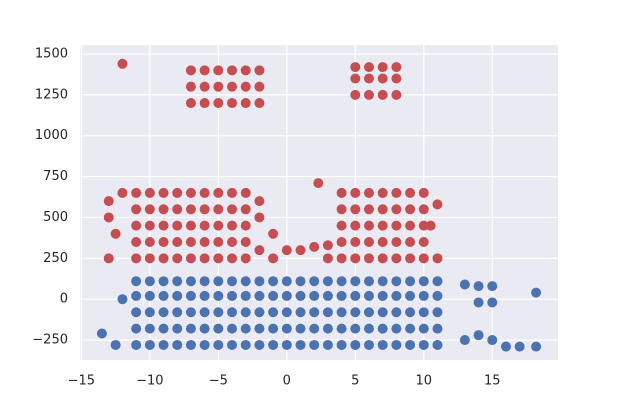 This screenshot has height=414, width=621. What do you see at coordinates (50, 340) in the screenshot?
I see `y-tick-label: −250` at bounding box center [50, 340].